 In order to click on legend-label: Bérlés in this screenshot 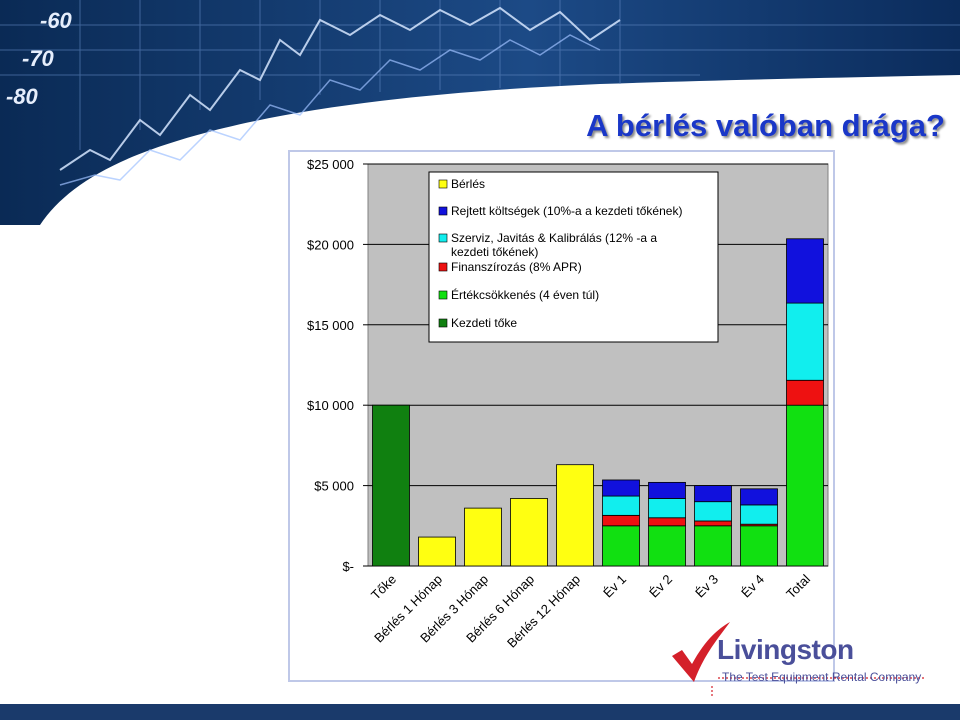, I will do `click(468, 184)`.